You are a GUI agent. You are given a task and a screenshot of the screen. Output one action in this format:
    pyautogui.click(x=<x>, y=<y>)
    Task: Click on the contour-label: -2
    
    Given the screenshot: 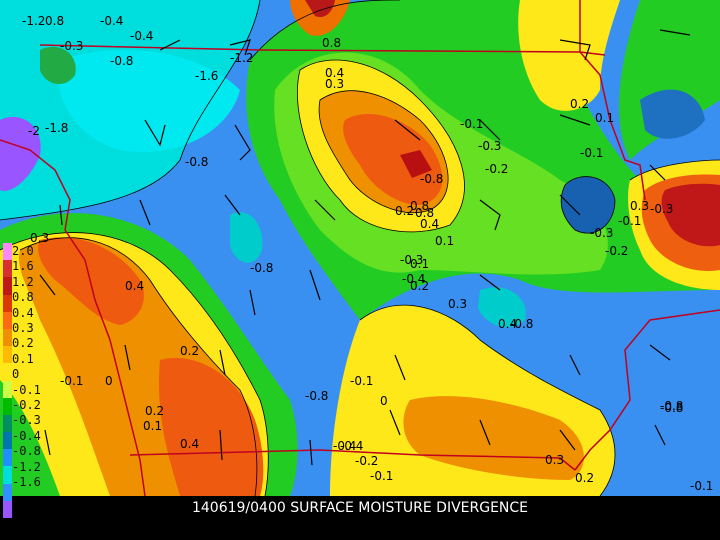 What is the action you would take?
    pyautogui.click(x=34, y=131)
    